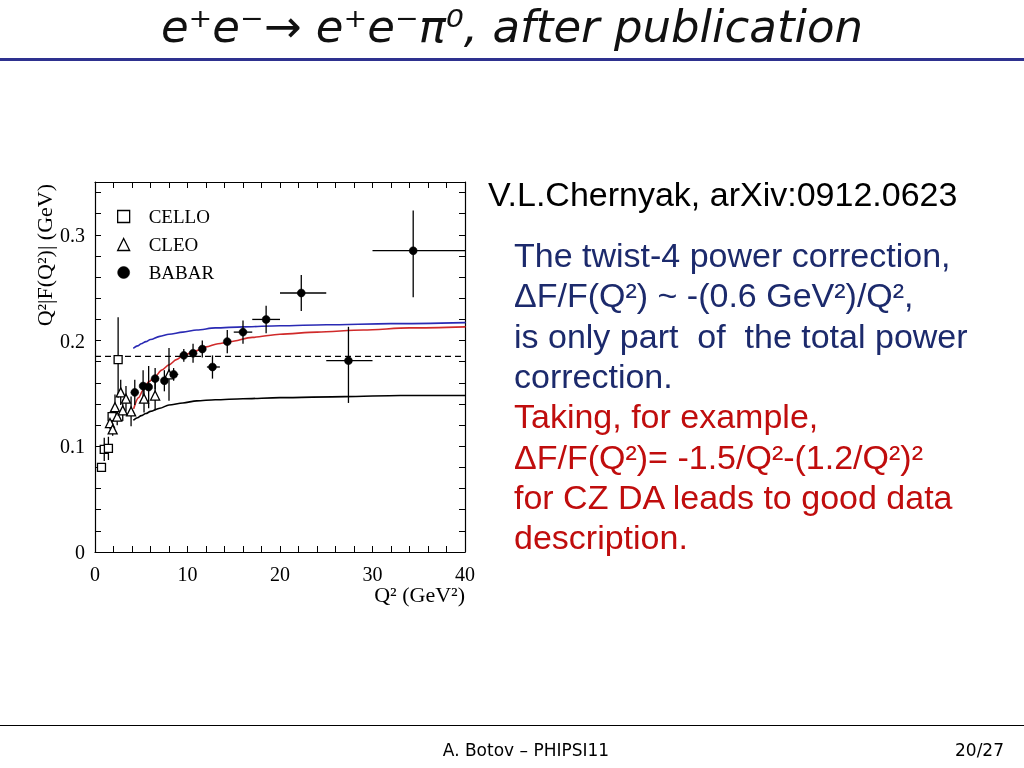 The height and width of the screenshot is (768, 1024). Describe the element at coordinates (593, 376) in the screenshot. I see `text: correction.` at that location.